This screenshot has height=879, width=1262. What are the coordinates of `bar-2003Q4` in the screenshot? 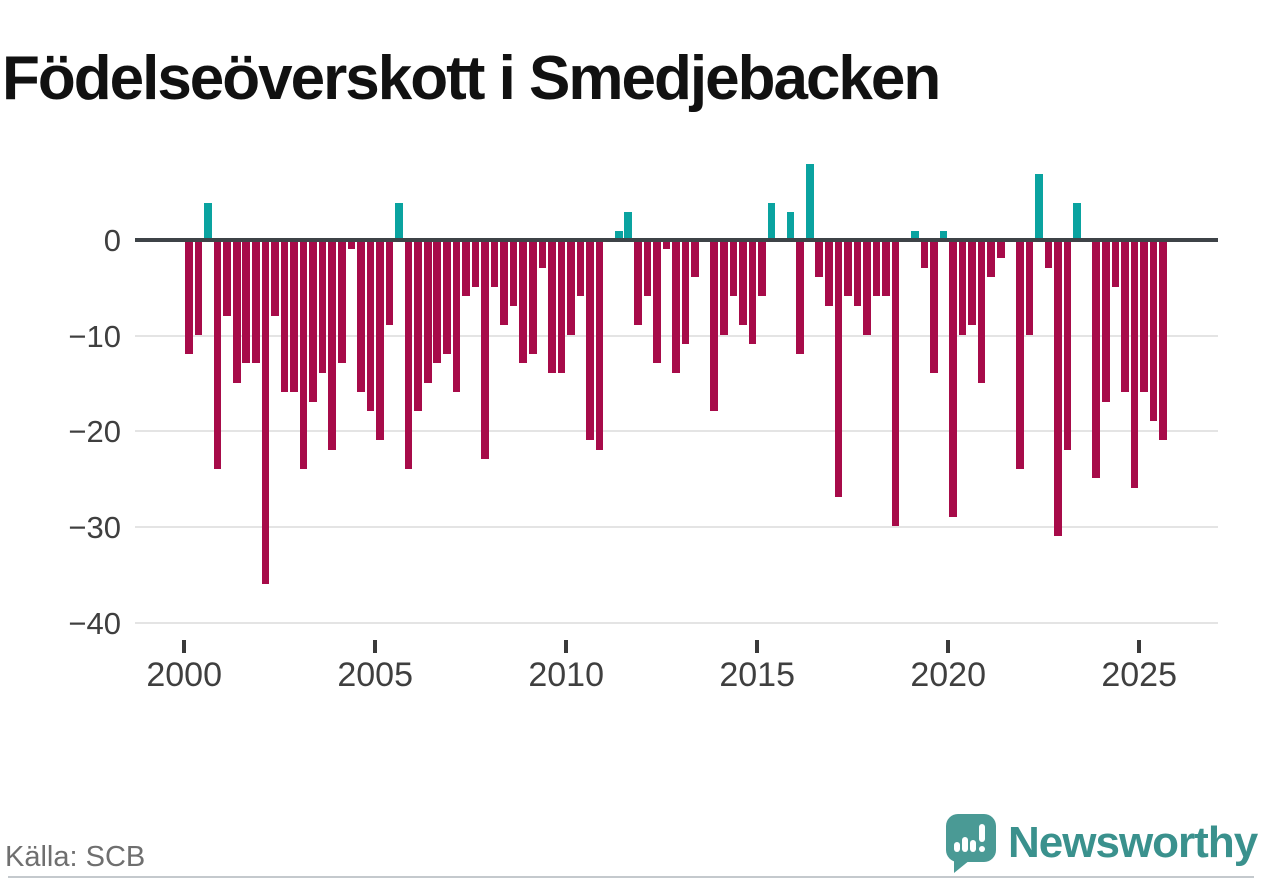 It's located at (332, 344).